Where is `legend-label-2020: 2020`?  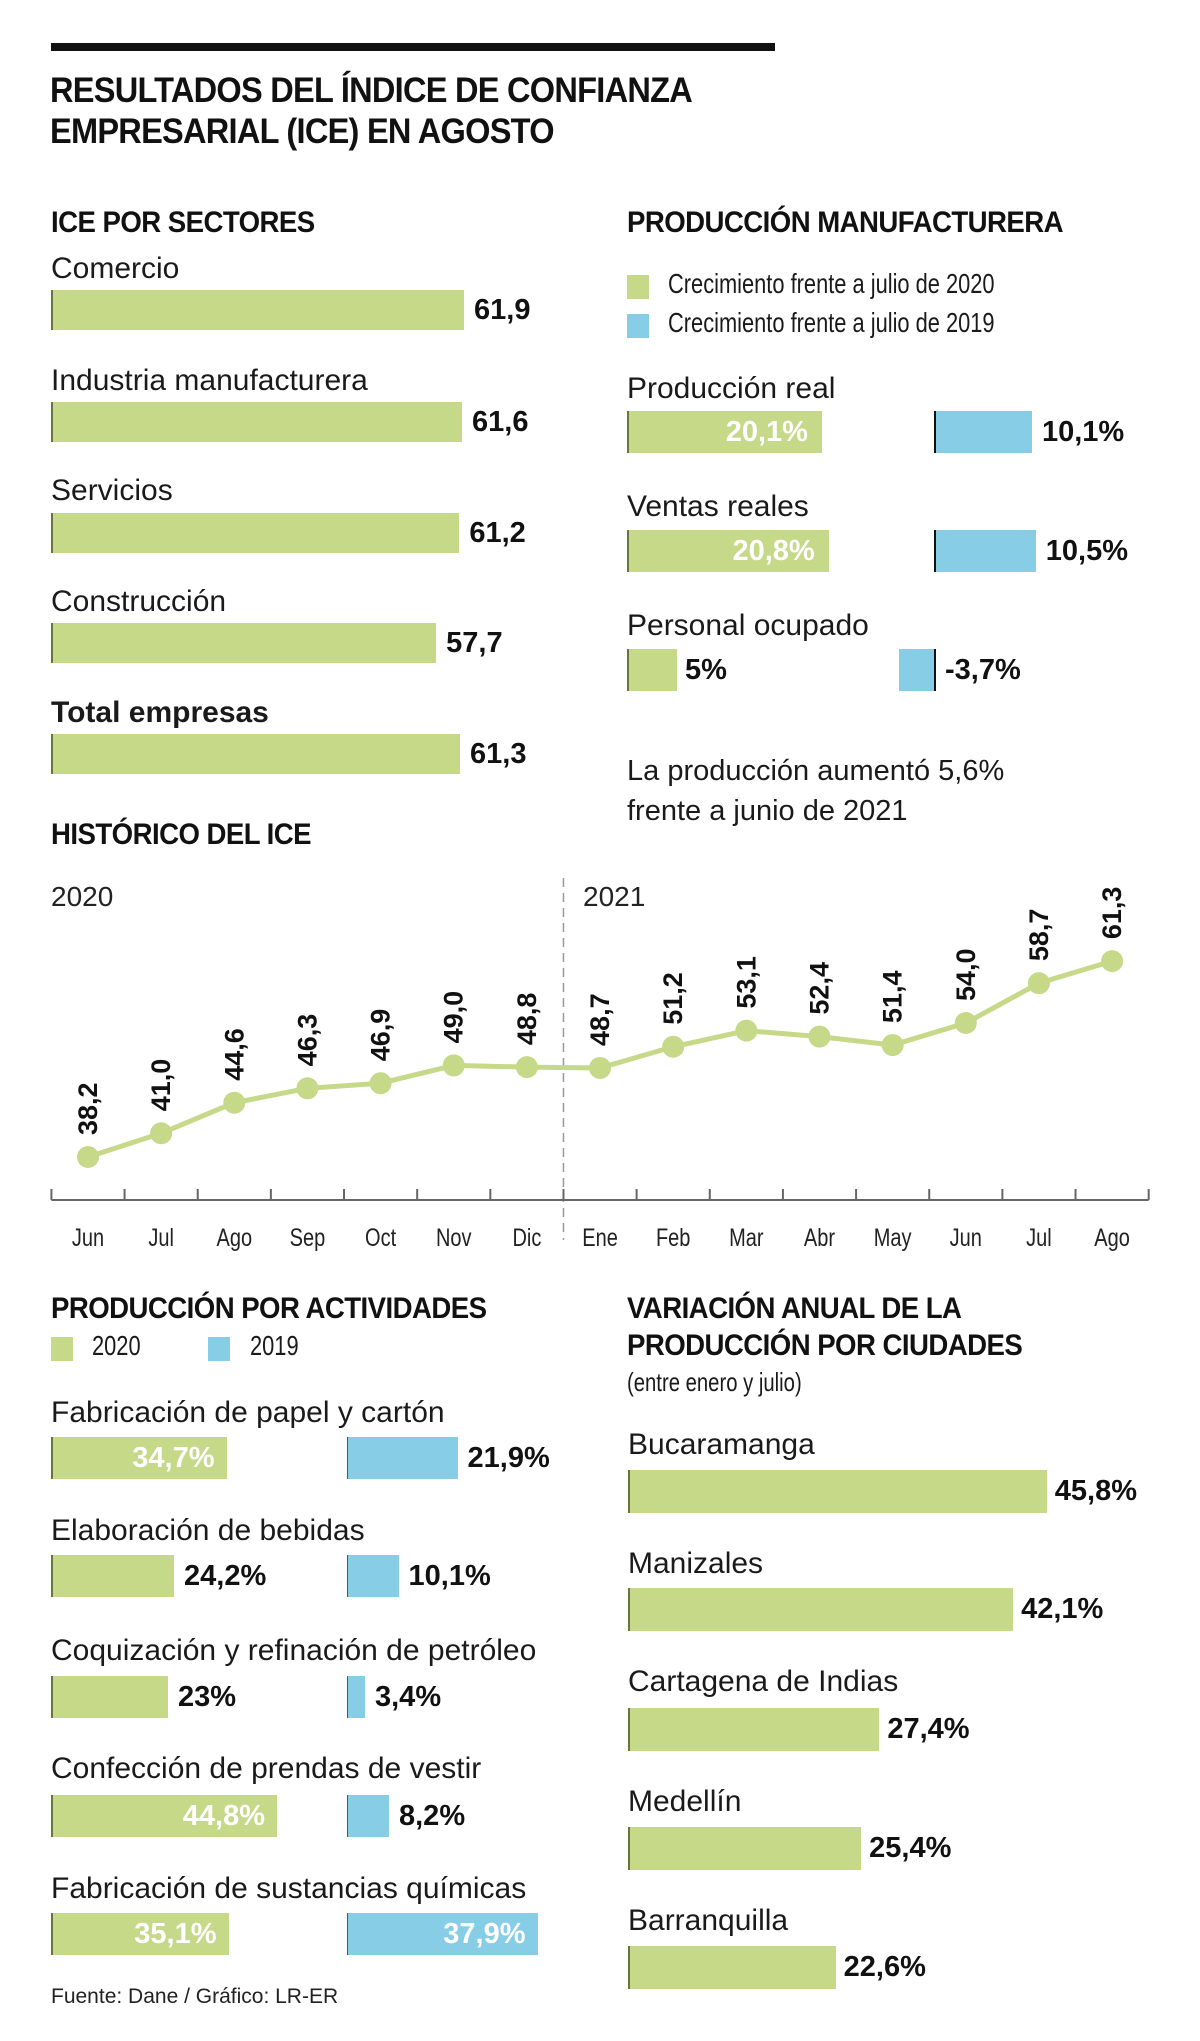
legend-label-2020: 2020 is located at coordinates (116, 1345).